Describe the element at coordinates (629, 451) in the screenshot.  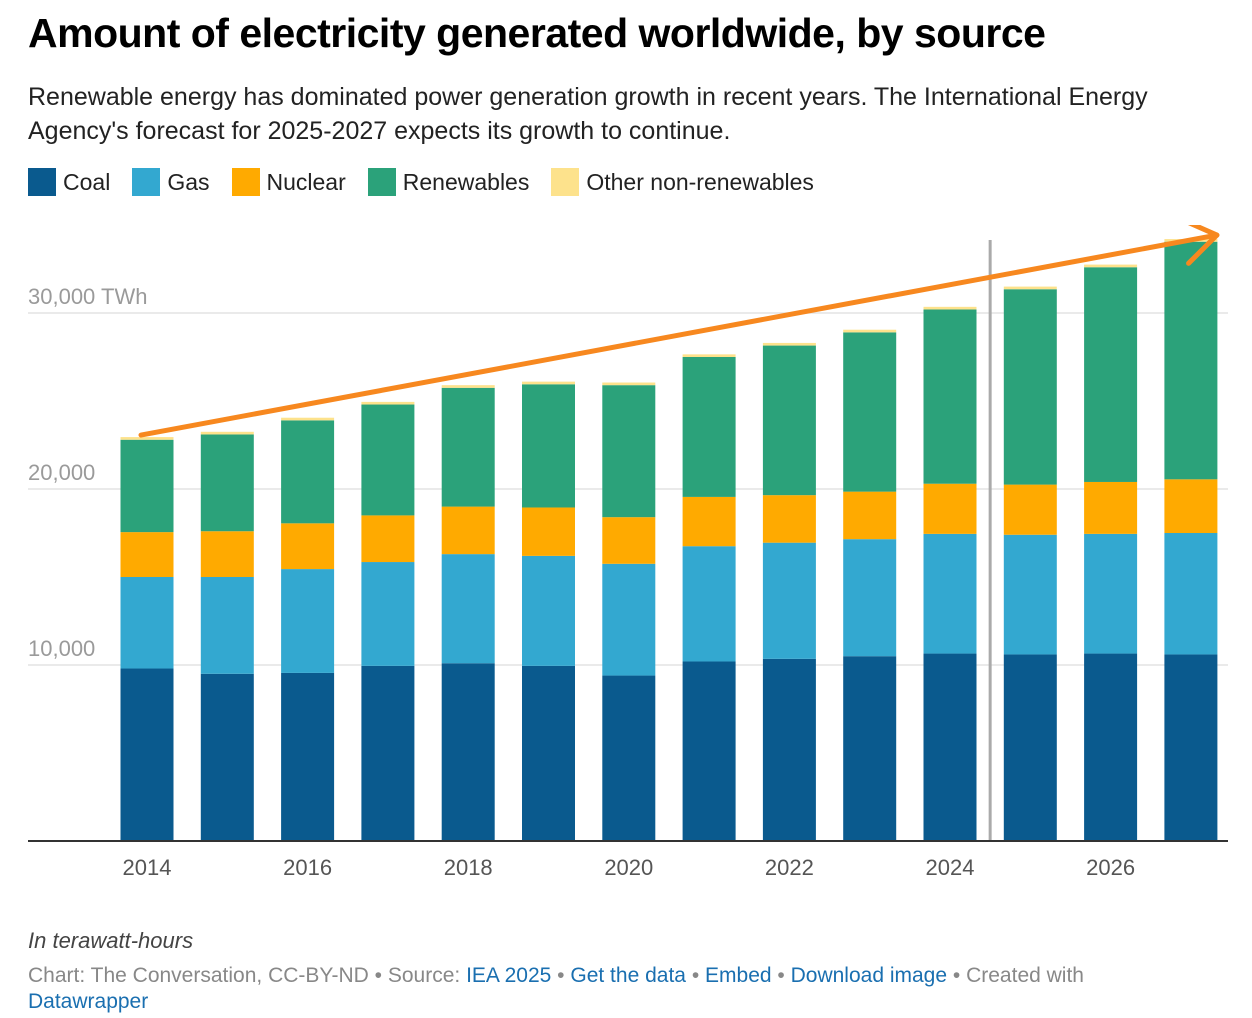
I see `bar-renewables-2020` at that location.